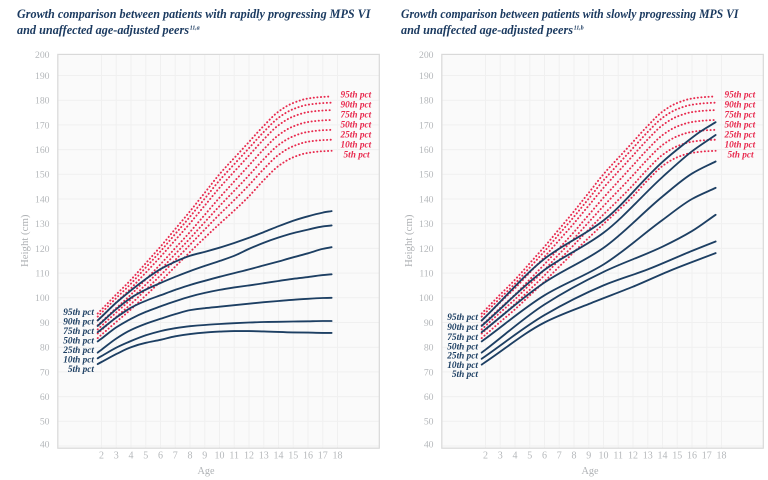 This screenshot has width=768, height=480. I want to click on svg-text: 11,a, so click(195, 28).